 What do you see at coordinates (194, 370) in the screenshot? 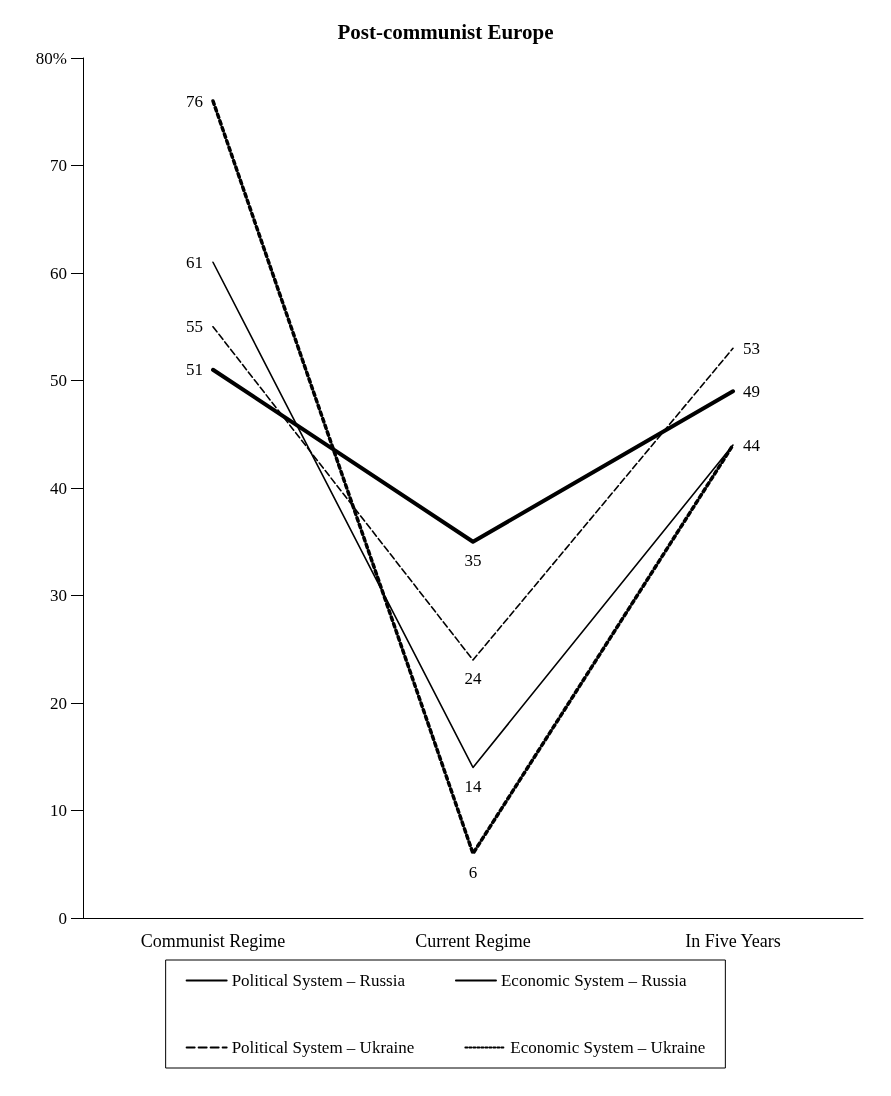
I see `data-label: 51` at bounding box center [194, 370].